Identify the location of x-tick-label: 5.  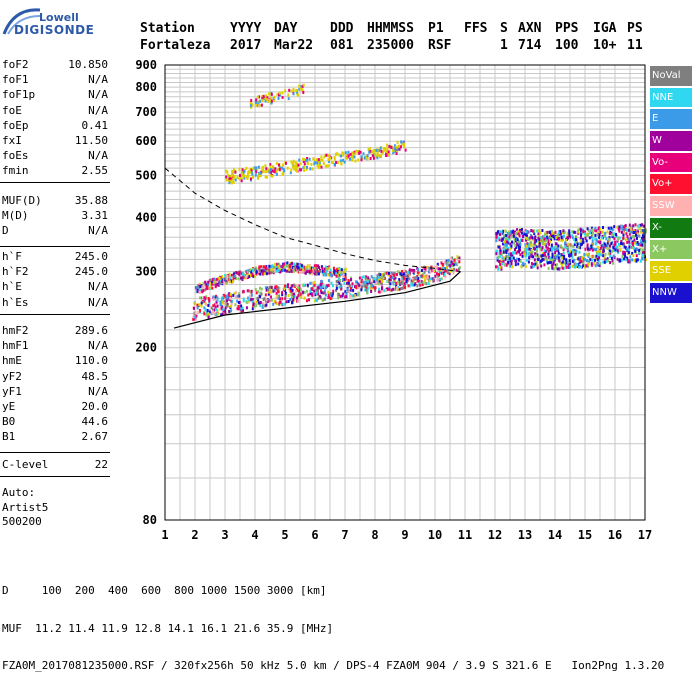
(284, 535).